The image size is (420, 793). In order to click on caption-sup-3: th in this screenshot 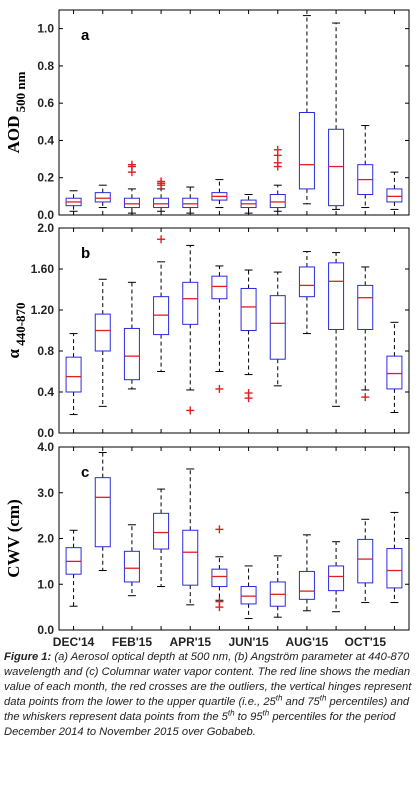, I will do `click(231, 713)`.